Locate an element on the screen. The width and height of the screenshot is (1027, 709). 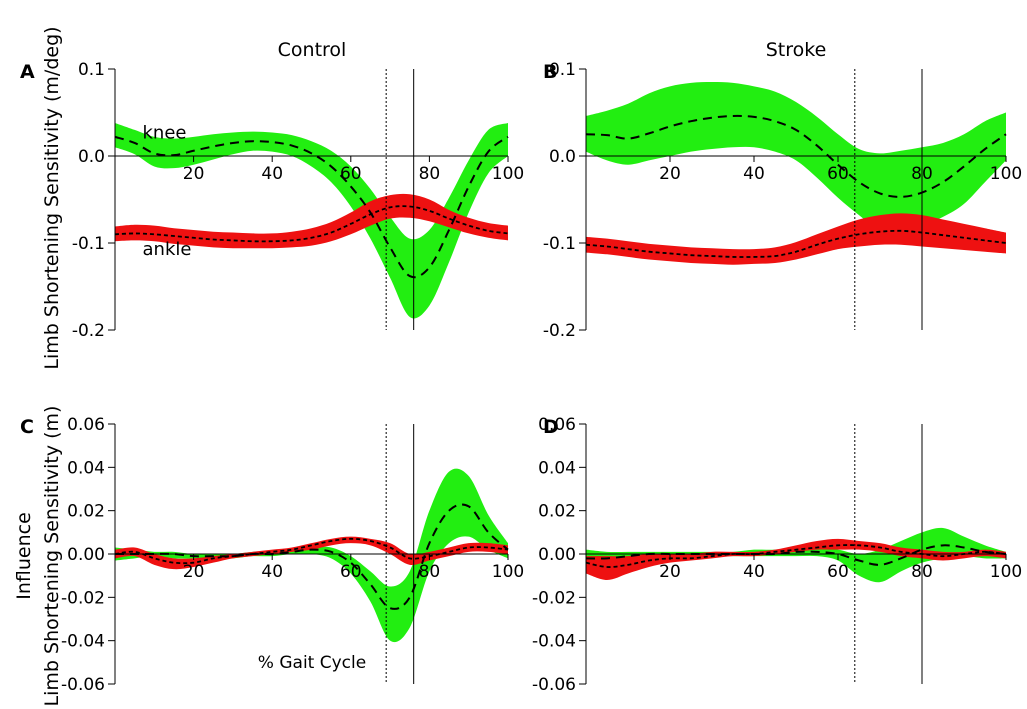
panel-letter: D is located at coordinates (551, 427).